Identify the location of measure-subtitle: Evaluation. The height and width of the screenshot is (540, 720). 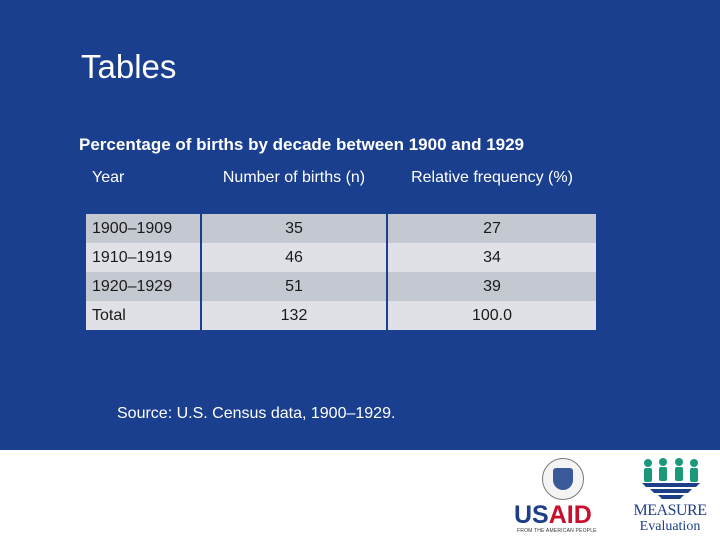
(670, 526).